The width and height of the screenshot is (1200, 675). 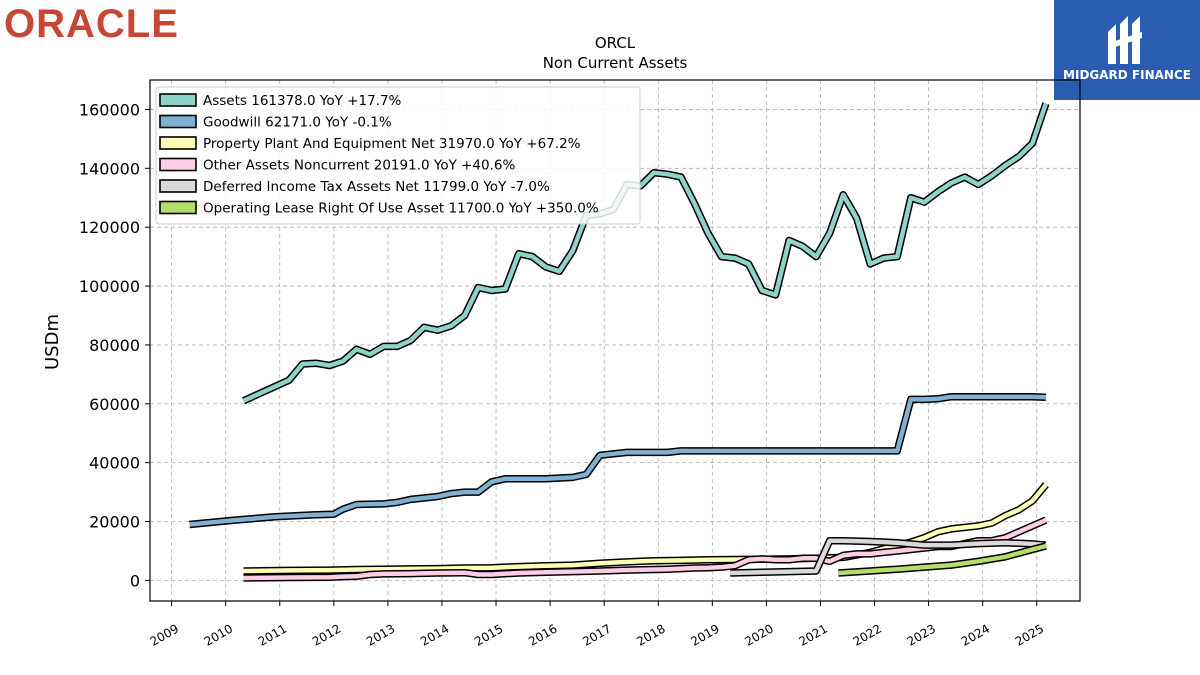 What do you see at coordinates (164, 634) in the screenshot?
I see `x-tick-label: 2009` at bounding box center [164, 634].